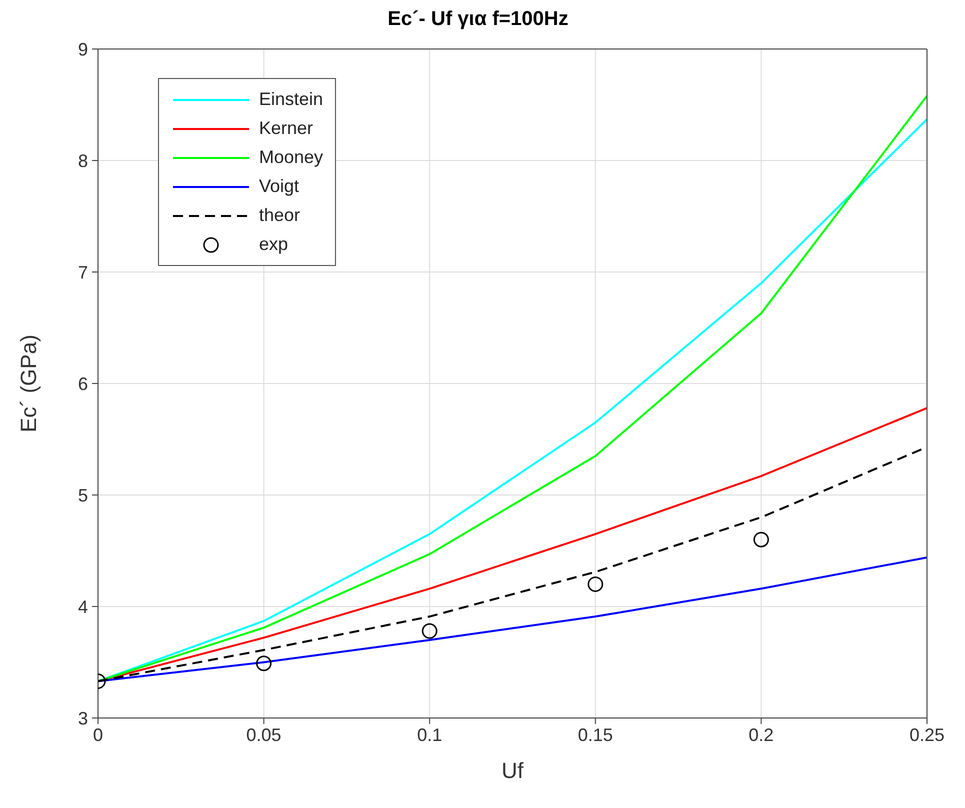  What do you see at coordinates (291, 99) in the screenshot?
I see `legend-label: Einstein` at bounding box center [291, 99].